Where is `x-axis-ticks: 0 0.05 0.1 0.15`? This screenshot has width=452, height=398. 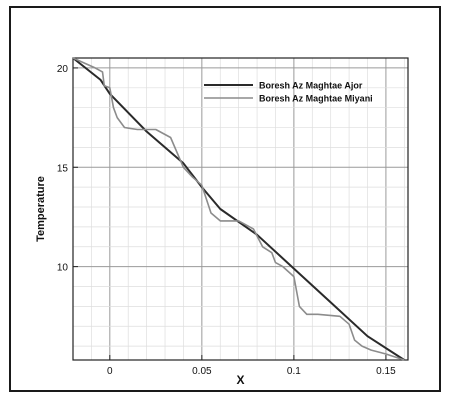 x-axis-ticks: 0 0.05 0.1 0.15 is located at coordinates (251, 366).